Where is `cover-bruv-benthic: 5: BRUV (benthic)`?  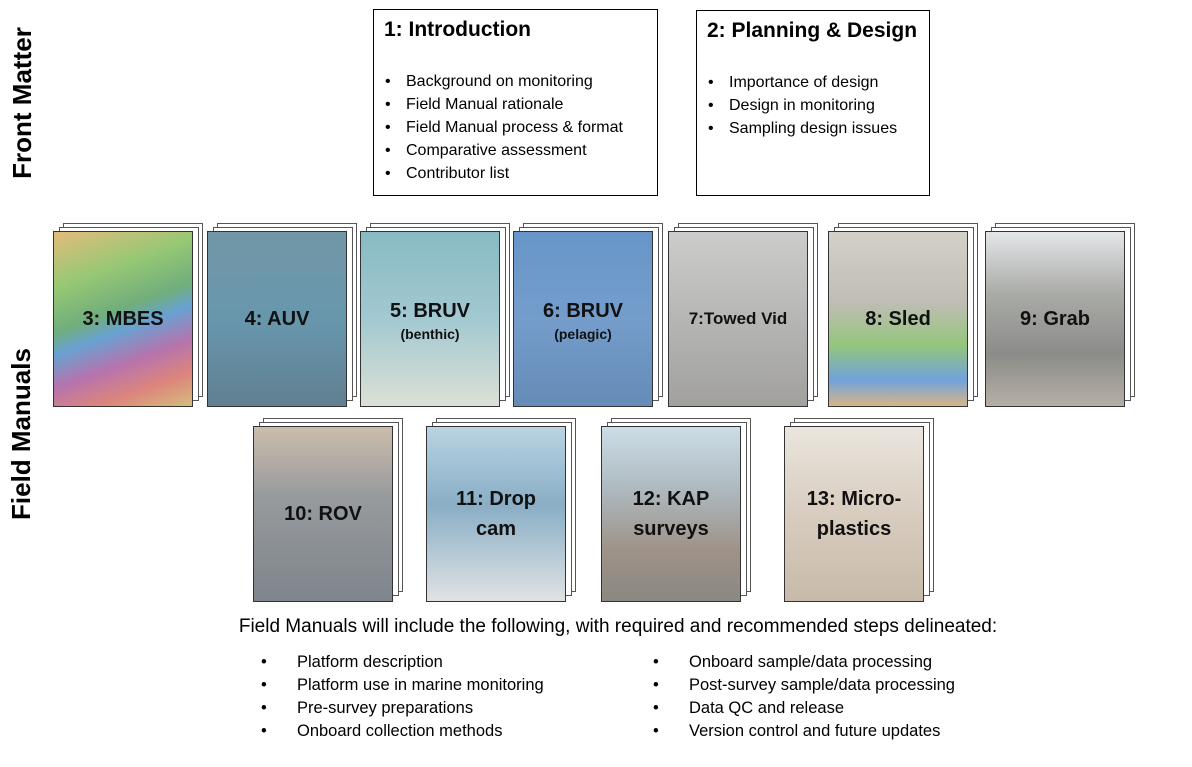 cover-bruv-benthic: 5: BRUV (benthic) is located at coordinates (430, 319).